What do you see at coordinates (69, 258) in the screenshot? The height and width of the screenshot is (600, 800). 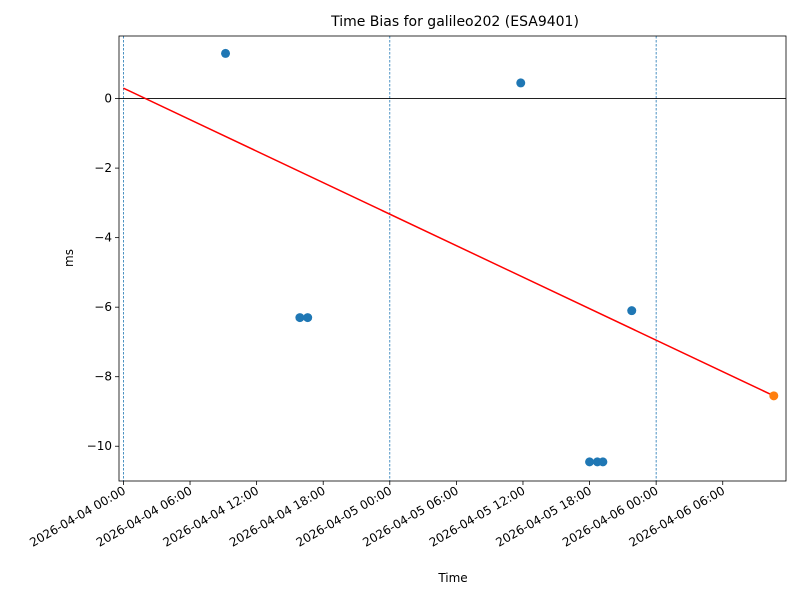 I see `y-axis-label: ms` at bounding box center [69, 258].